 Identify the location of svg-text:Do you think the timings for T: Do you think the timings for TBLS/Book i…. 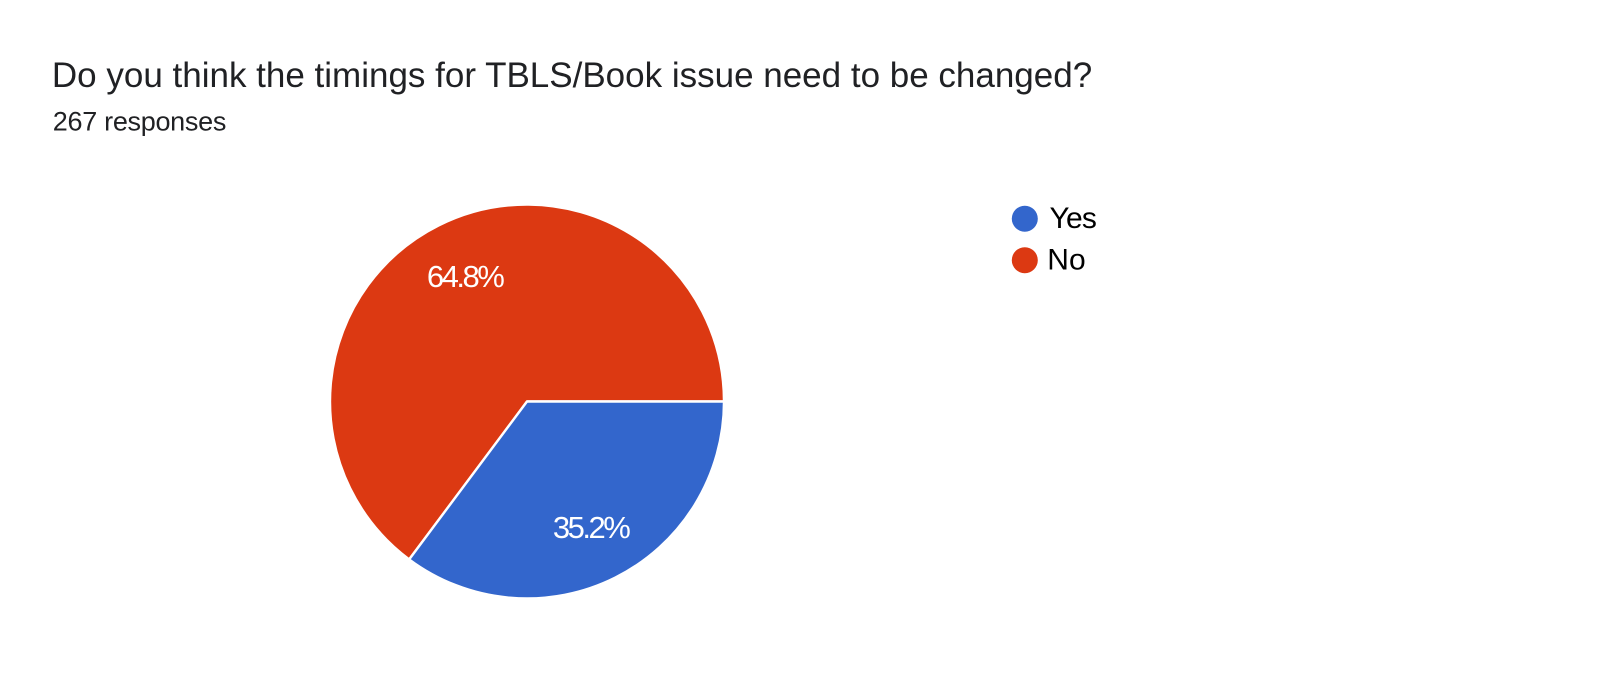
(572, 75).